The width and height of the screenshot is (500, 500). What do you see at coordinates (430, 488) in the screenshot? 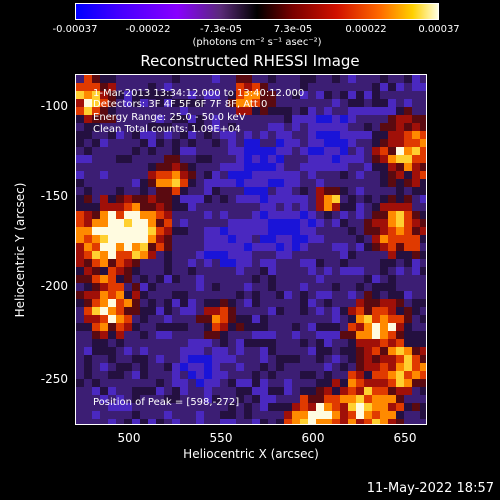
I see `timestamp: 11-May-2022 18:57` at bounding box center [430, 488].